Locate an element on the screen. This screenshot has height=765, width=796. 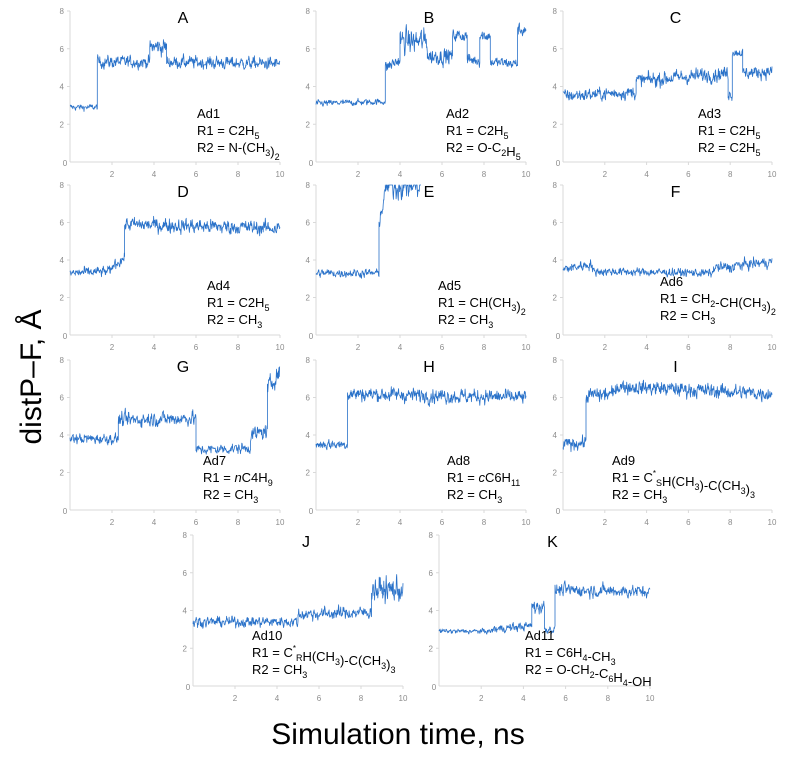
svg-text: R2 = N-(CH3)2 is located at coordinates (238, 151).